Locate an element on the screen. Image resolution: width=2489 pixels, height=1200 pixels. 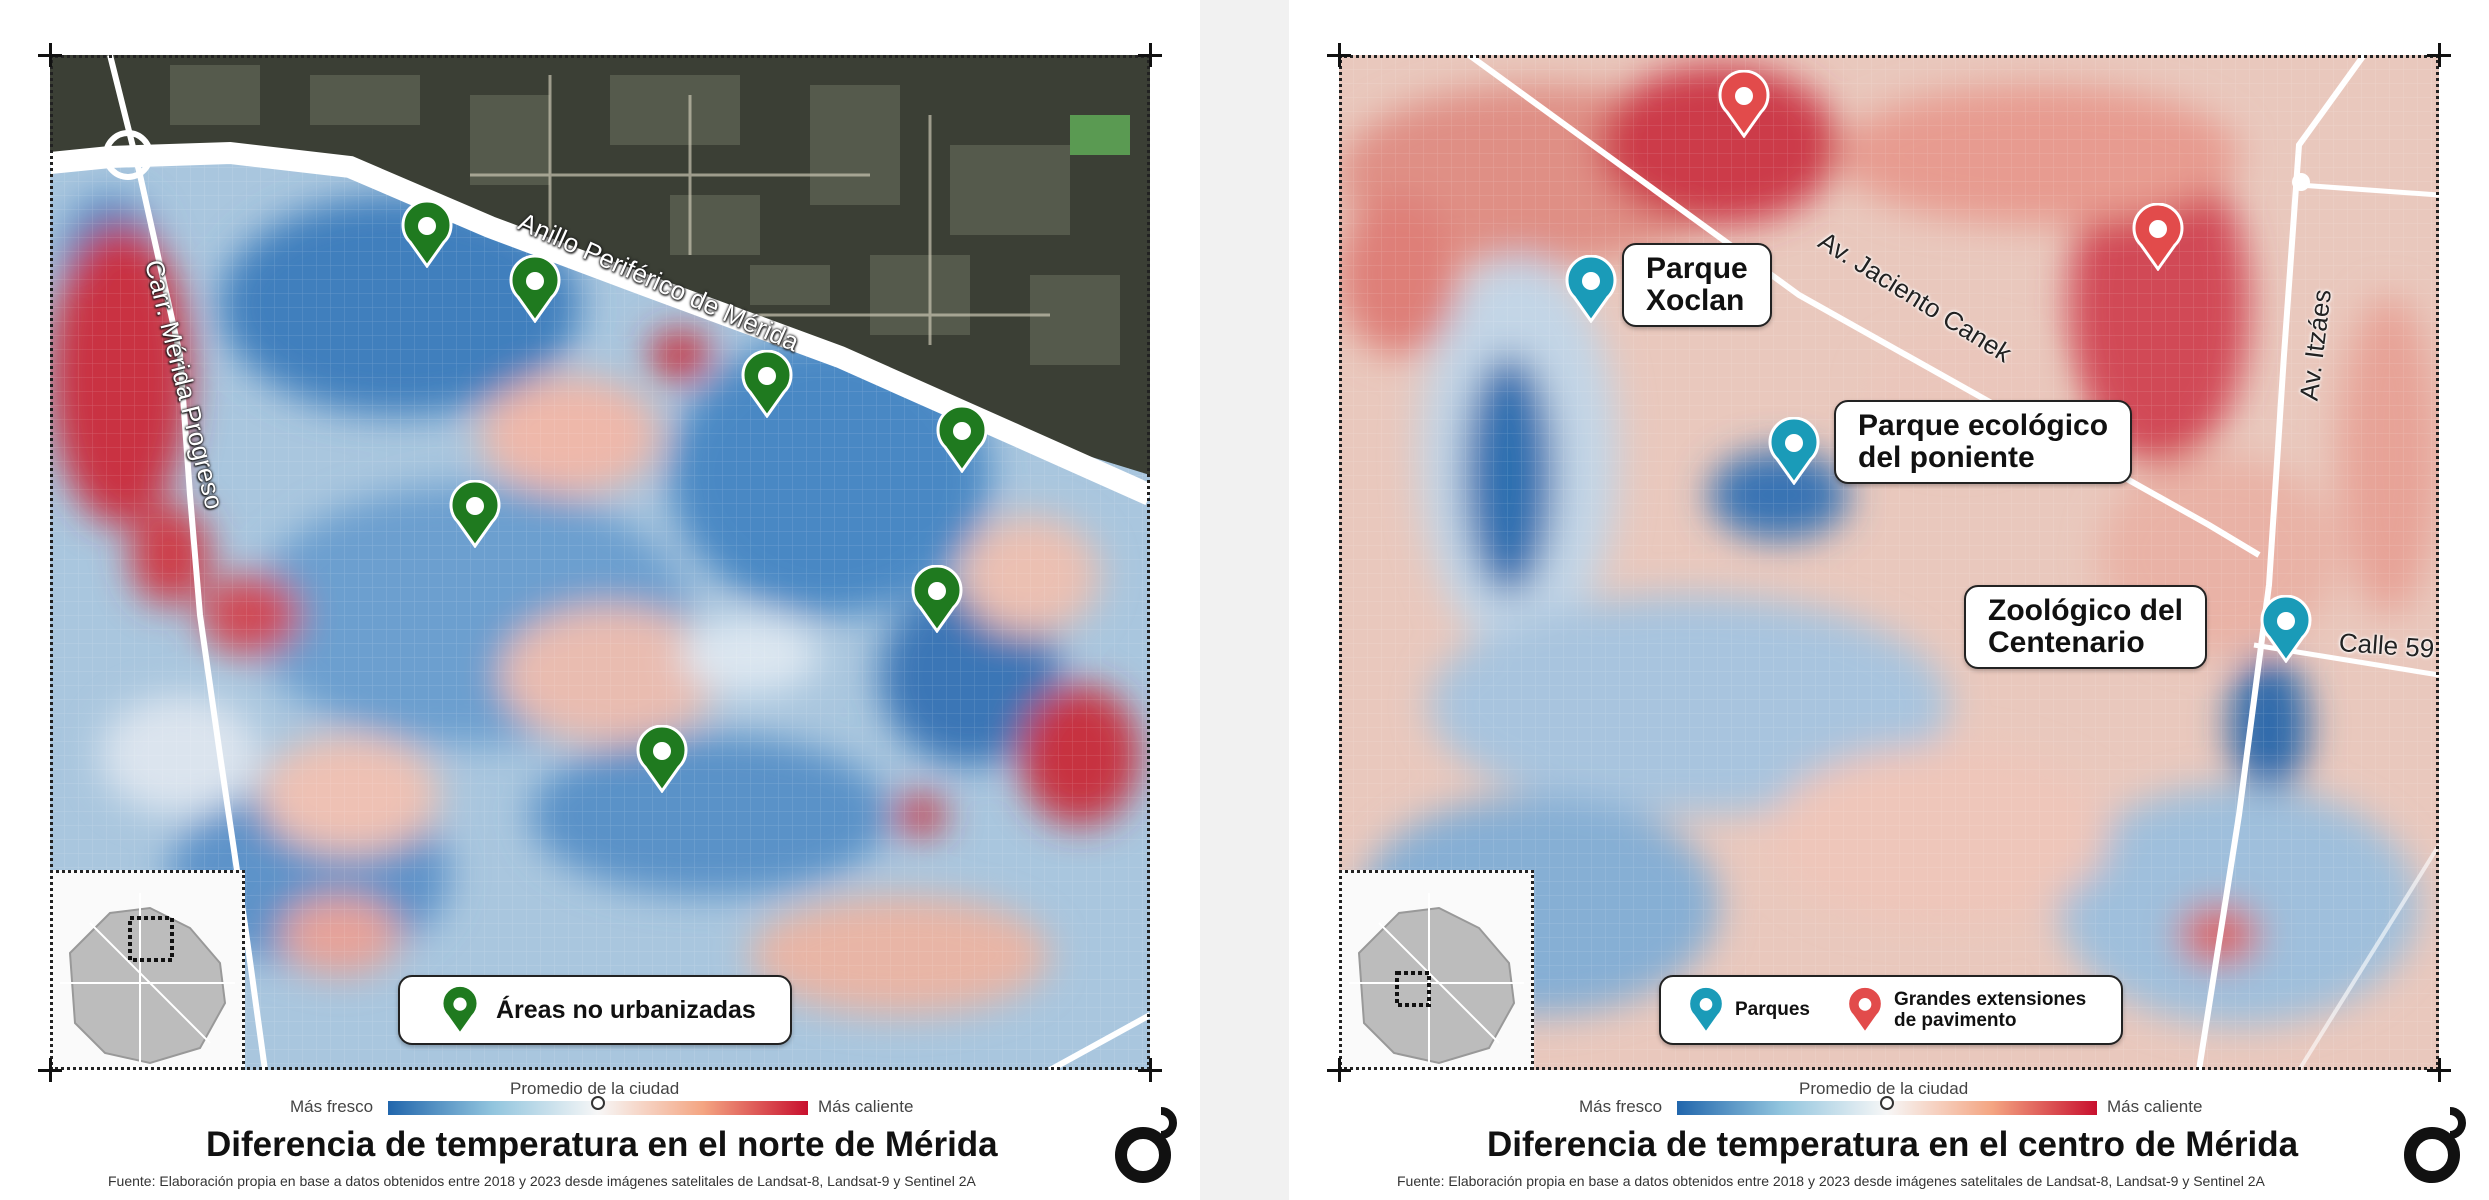
legend-label-pavement: Grandes extensiones de pavimento is located at coordinates (1990, 1010).